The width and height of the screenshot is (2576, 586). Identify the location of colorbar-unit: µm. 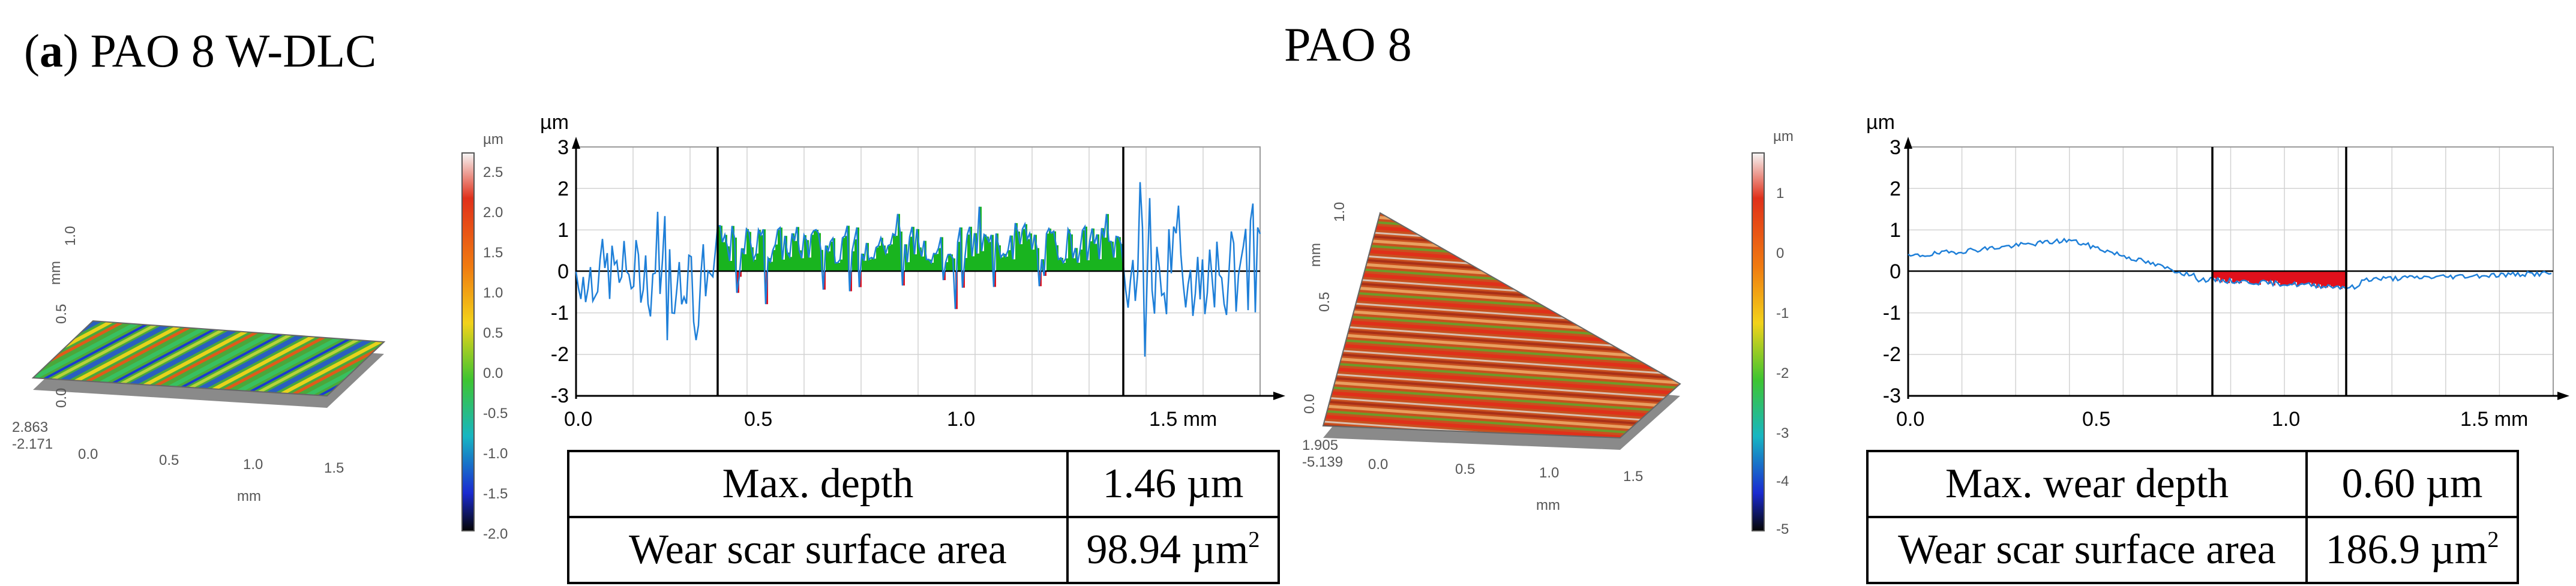
(1783, 136).